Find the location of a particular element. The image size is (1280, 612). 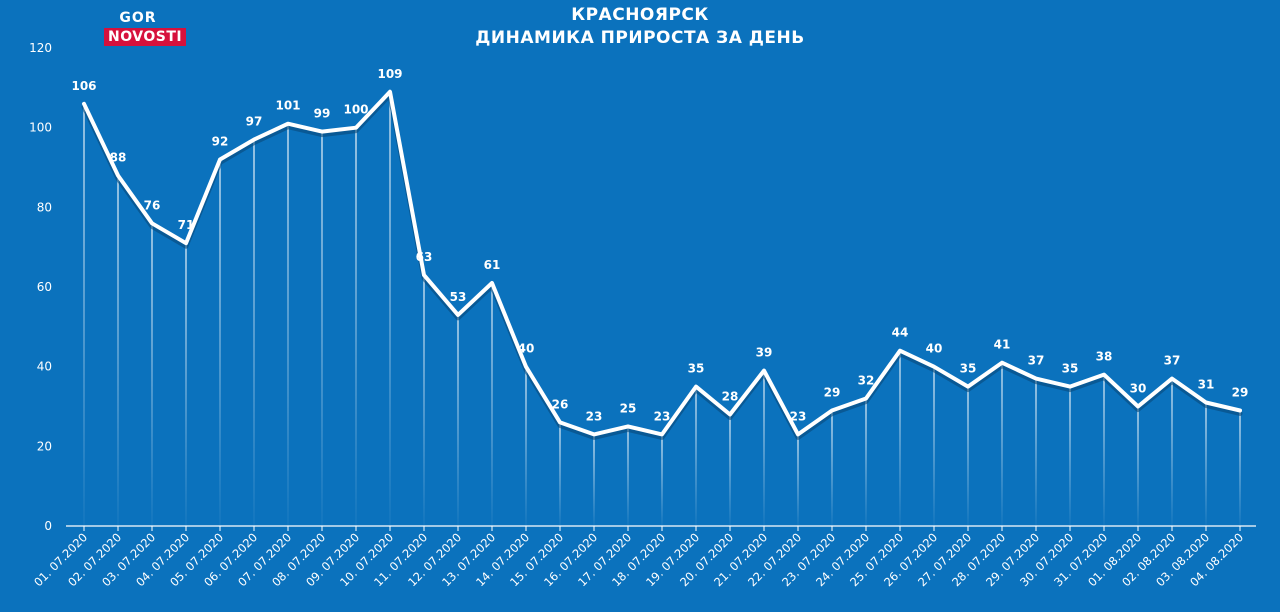

y-tick-label: 100 is located at coordinates (40, 128).